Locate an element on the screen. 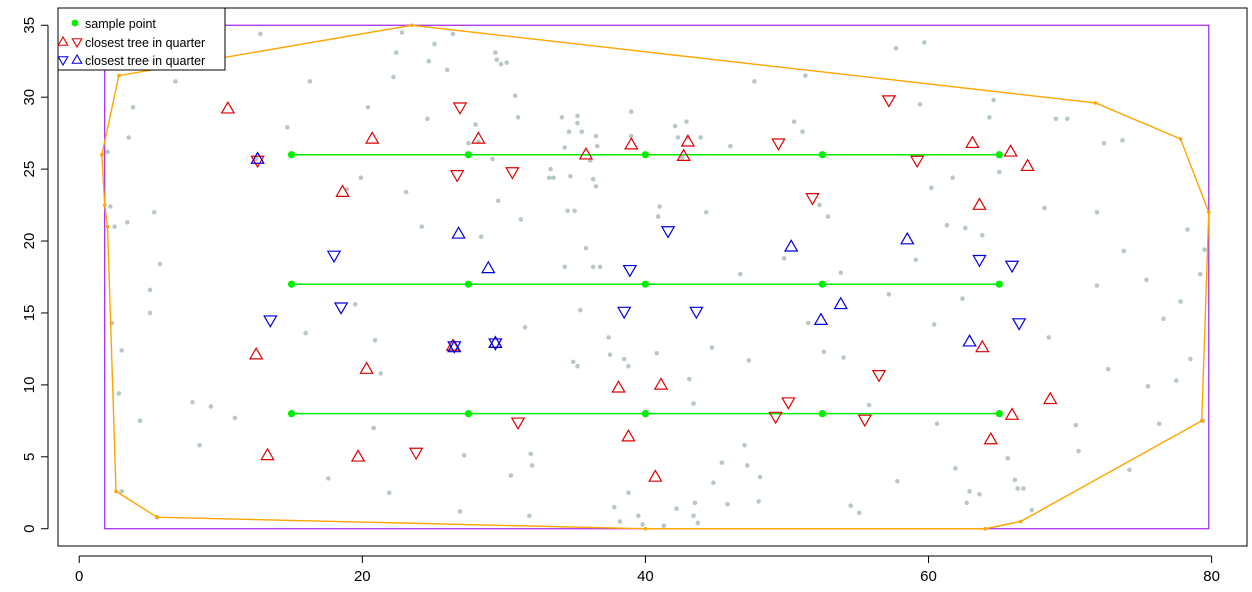 The width and height of the screenshot is (1252, 592). legend-label-red-trees: closest tree in quarter is located at coordinates (145, 43).